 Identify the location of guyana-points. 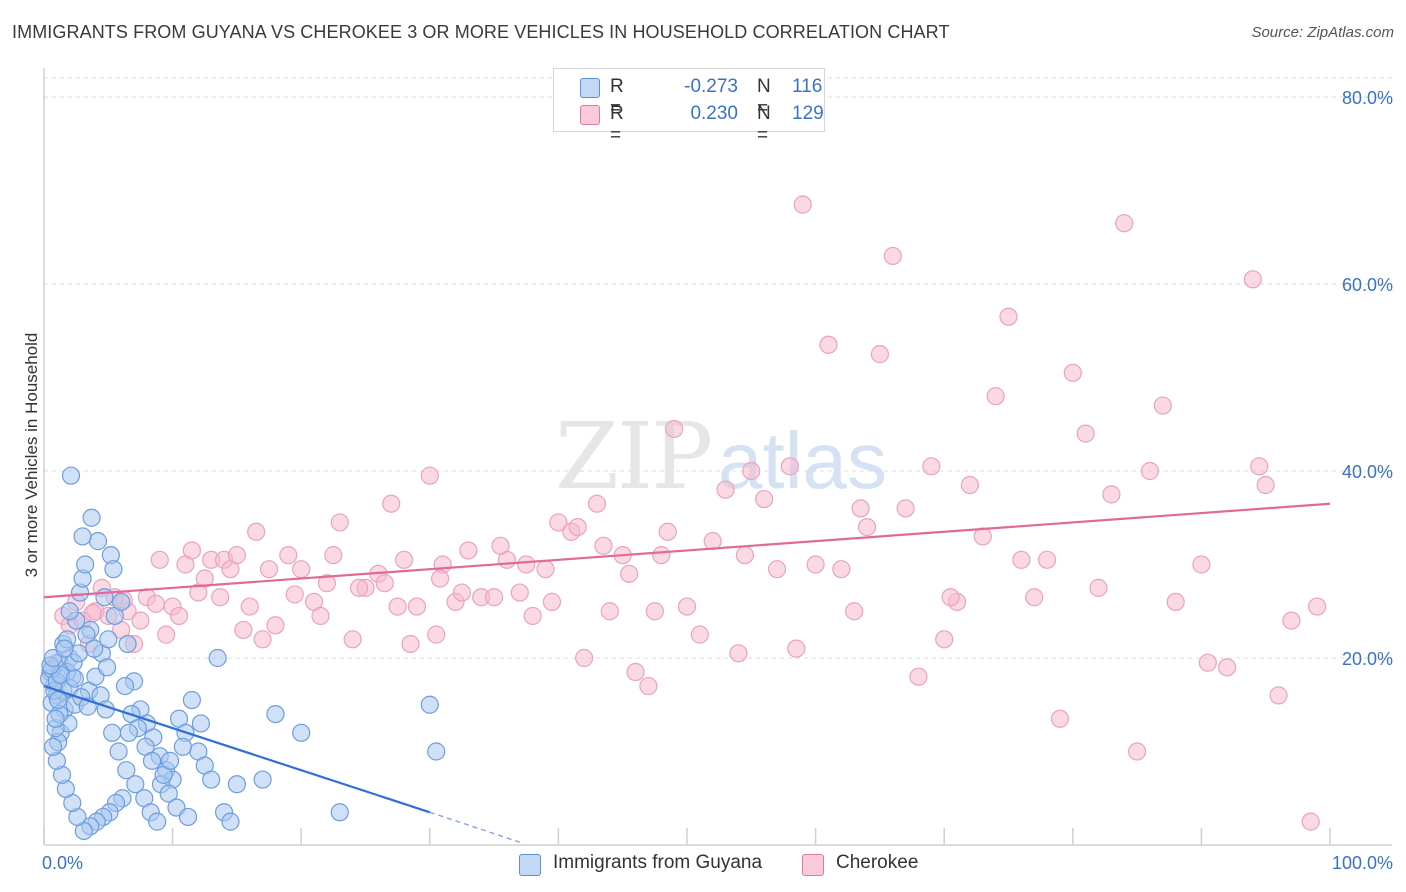
(243, 653).